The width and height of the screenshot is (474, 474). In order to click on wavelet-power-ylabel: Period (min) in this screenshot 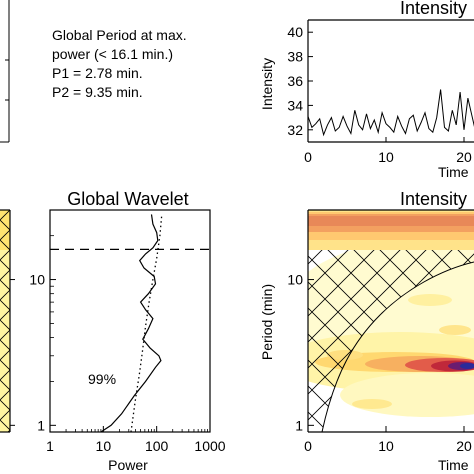, I will do `click(267, 322)`.